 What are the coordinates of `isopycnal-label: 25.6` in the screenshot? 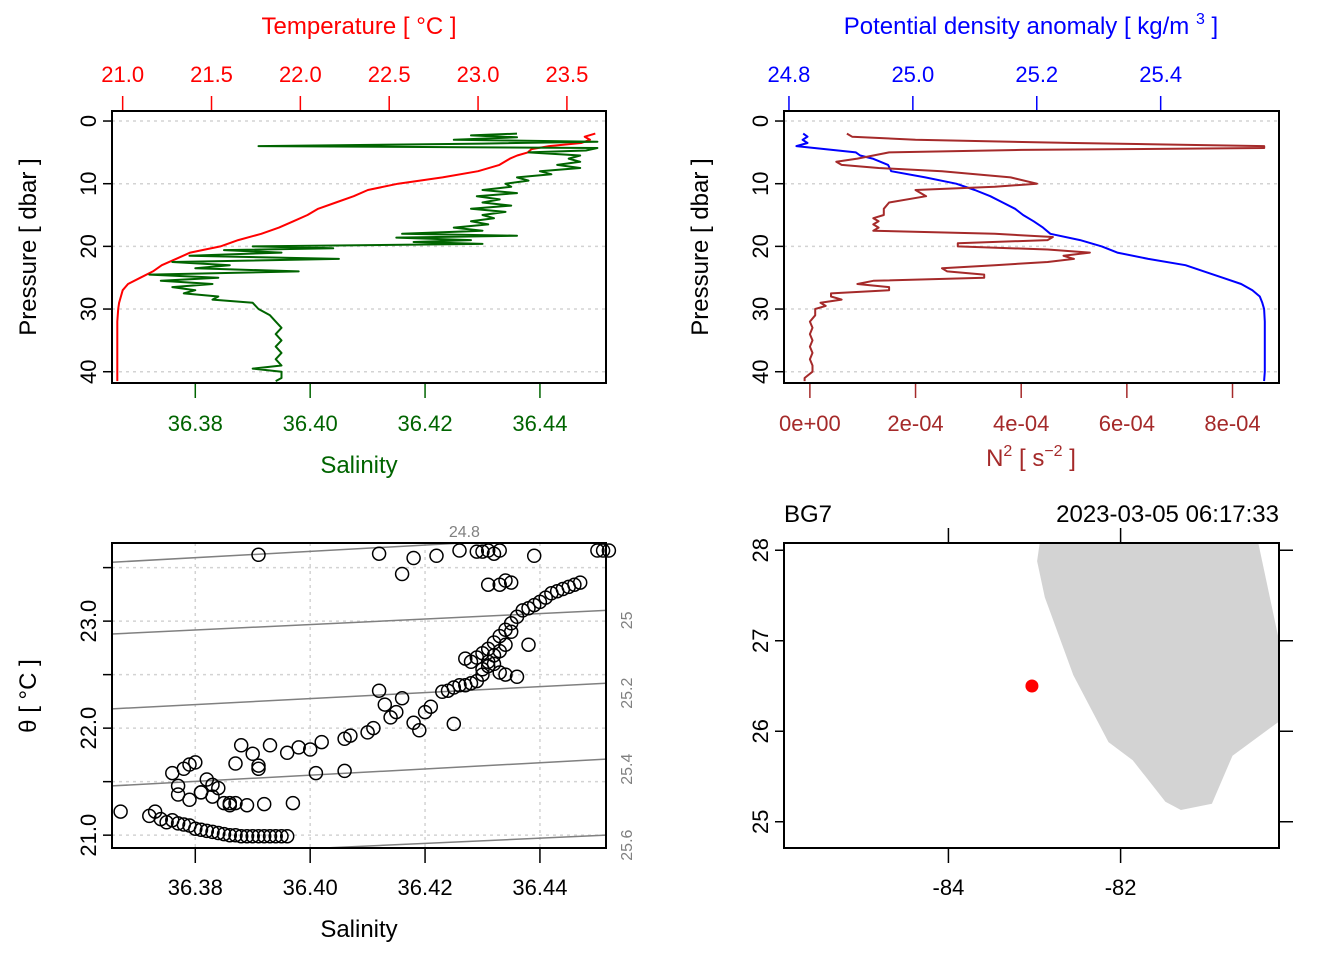 It's located at (627, 844).